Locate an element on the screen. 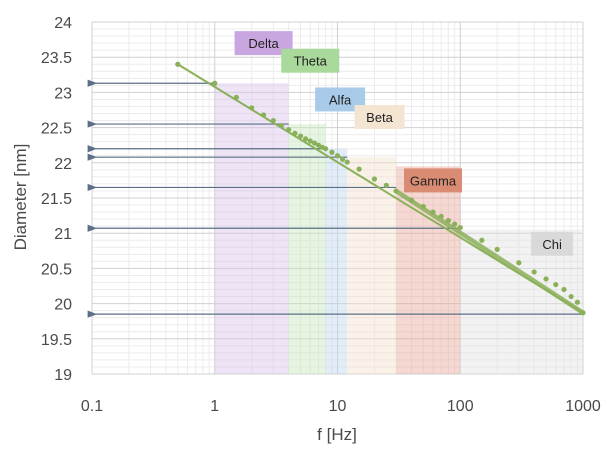 The width and height of the screenshot is (614, 452). x-axis-title: f [Hz] is located at coordinates (337, 434).